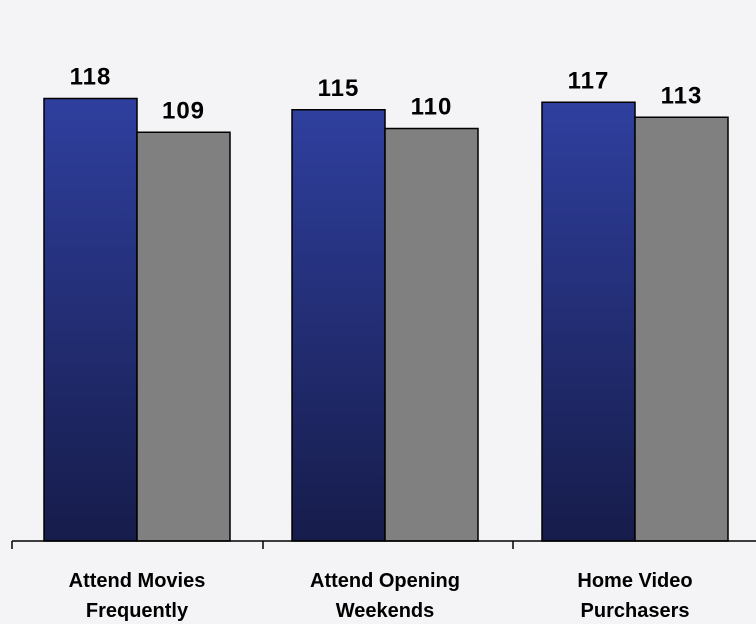 This screenshot has width=756, height=624. What do you see at coordinates (339, 88) in the screenshot?
I see `value-label: 115` at bounding box center [339, 88].